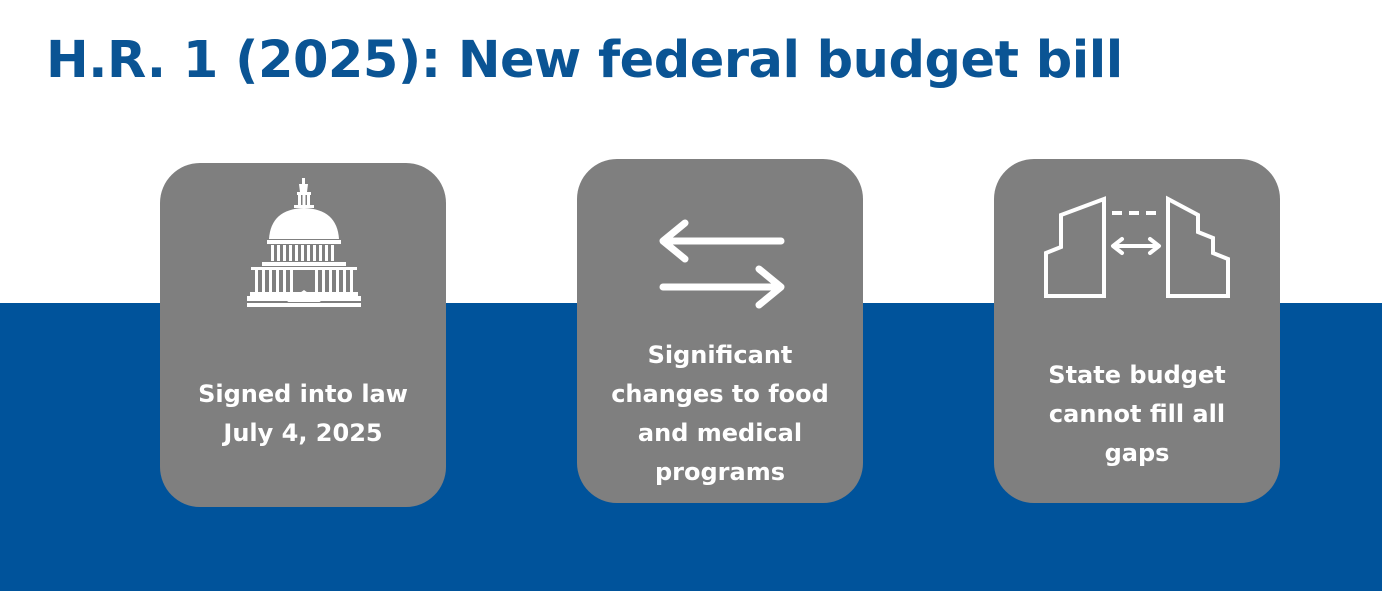 The height and width of the screenshot is (591, 1382). What do you see at coordinates (303, 413) in the screenshot?
I see `card-text-signed-into-law: Signed into law July 4, 2025` at bounding box center [303, 413].